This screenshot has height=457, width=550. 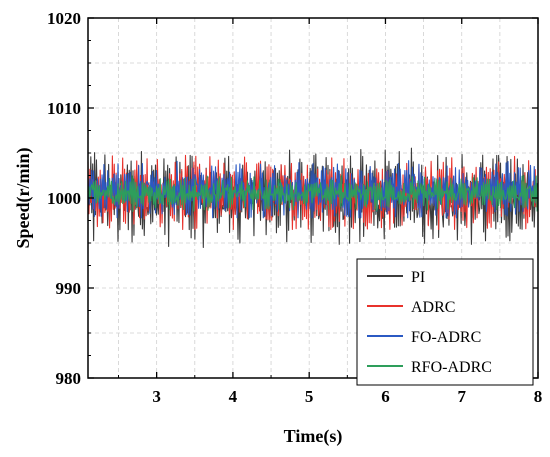 What do you see at coordinates (538, 396) in the screenshot?
I see `x-tick-label: 8` at bounding box center [538, 396].